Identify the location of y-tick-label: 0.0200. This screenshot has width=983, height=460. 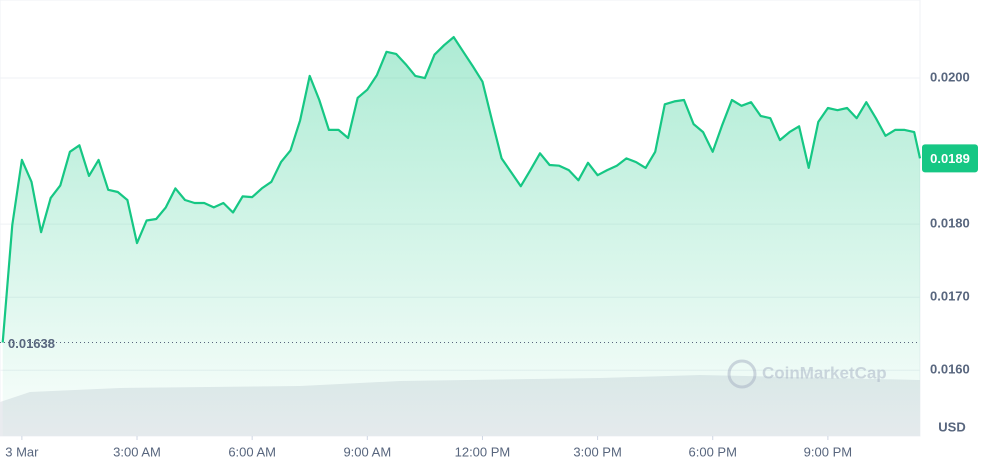
(950, 76).